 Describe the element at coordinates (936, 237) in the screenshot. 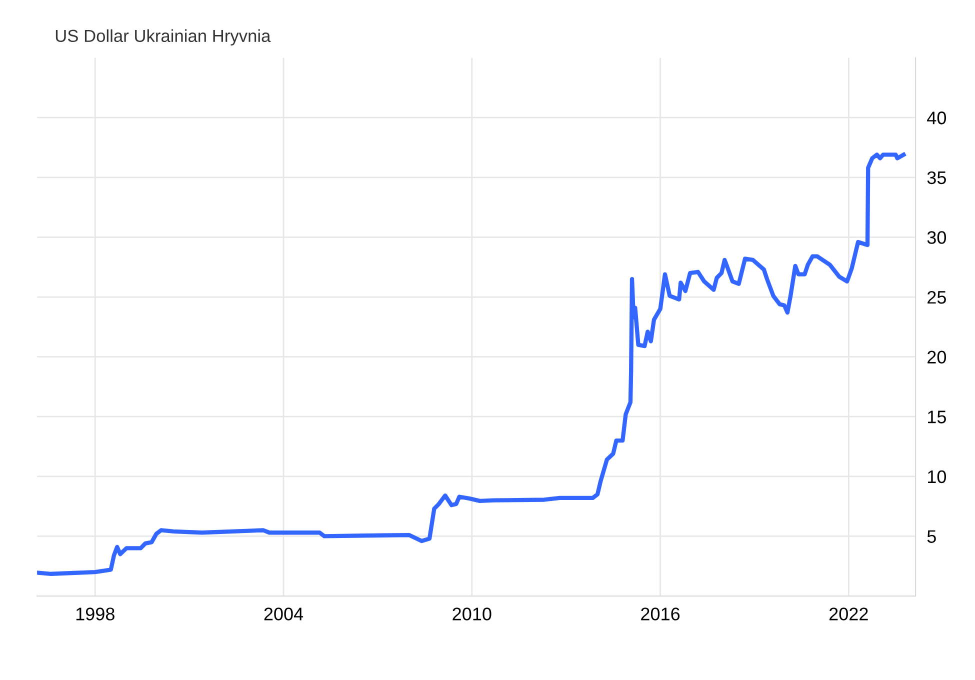

I see `y-tick-label: 30` at that location.